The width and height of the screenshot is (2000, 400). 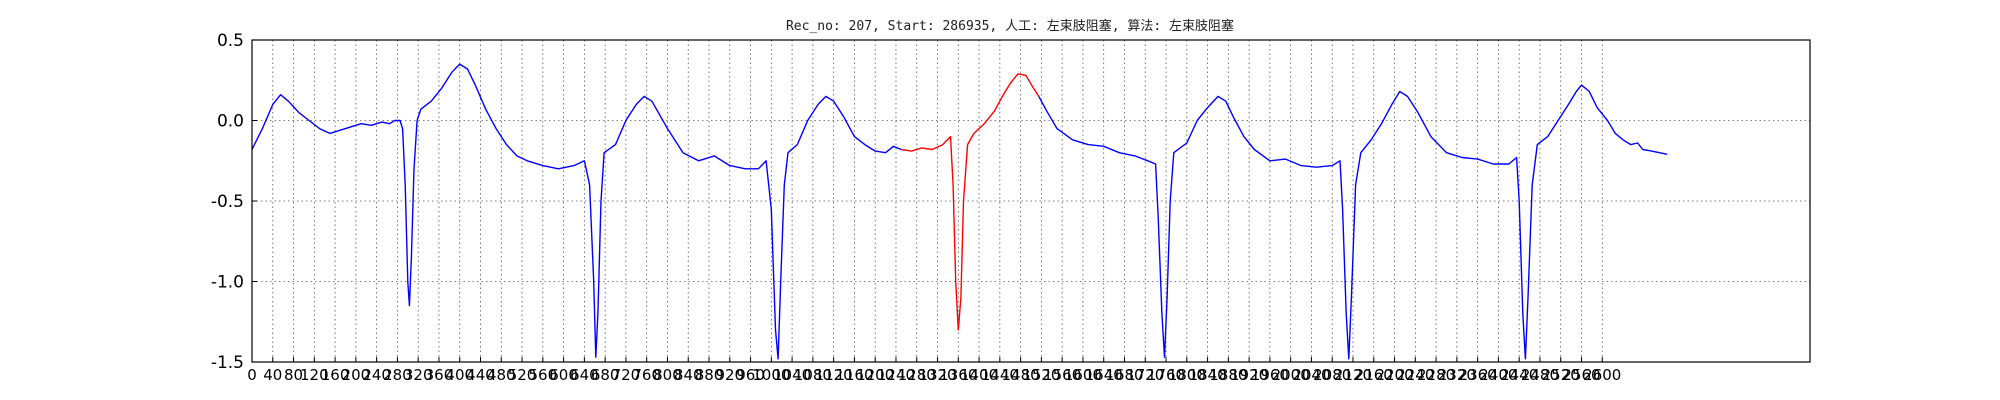 I want to click on x-tick-label: 640, so click(x=584, y=375).